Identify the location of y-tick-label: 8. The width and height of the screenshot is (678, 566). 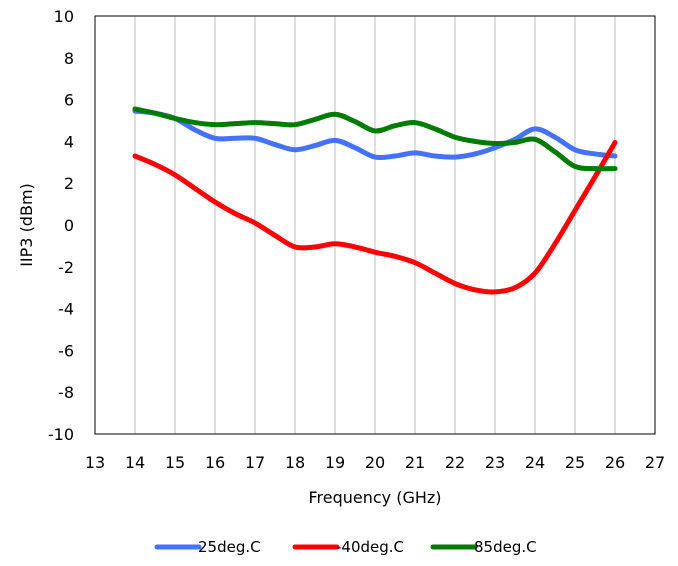
(69, 58).